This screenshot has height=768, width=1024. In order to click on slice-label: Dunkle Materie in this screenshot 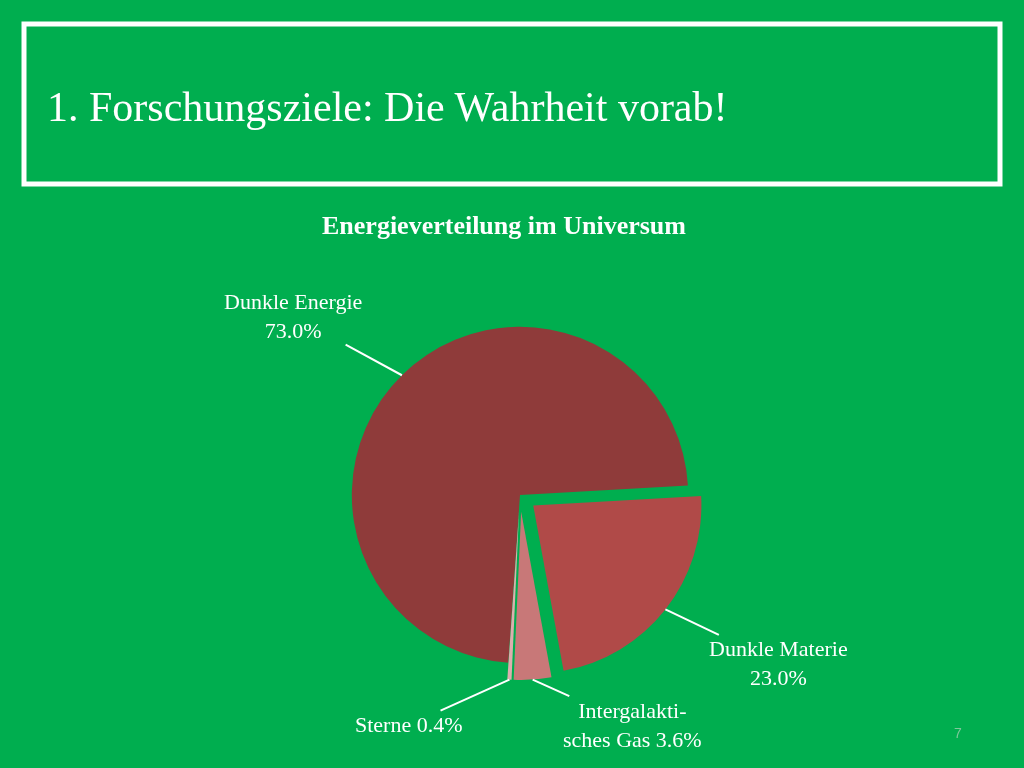, I will do `click(778, 648)`.